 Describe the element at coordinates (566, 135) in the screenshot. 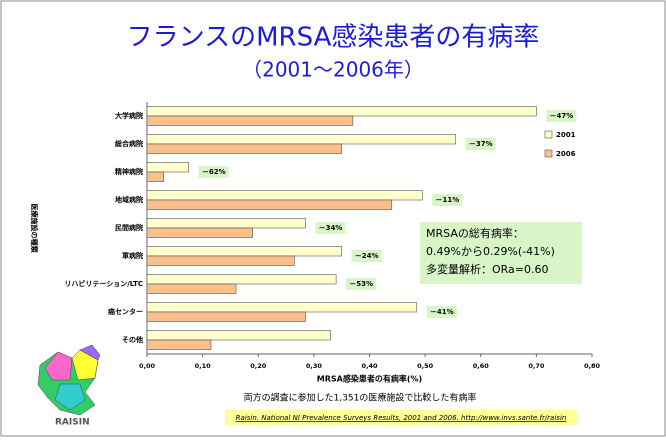

I see `legend-label: 2001` at that location.